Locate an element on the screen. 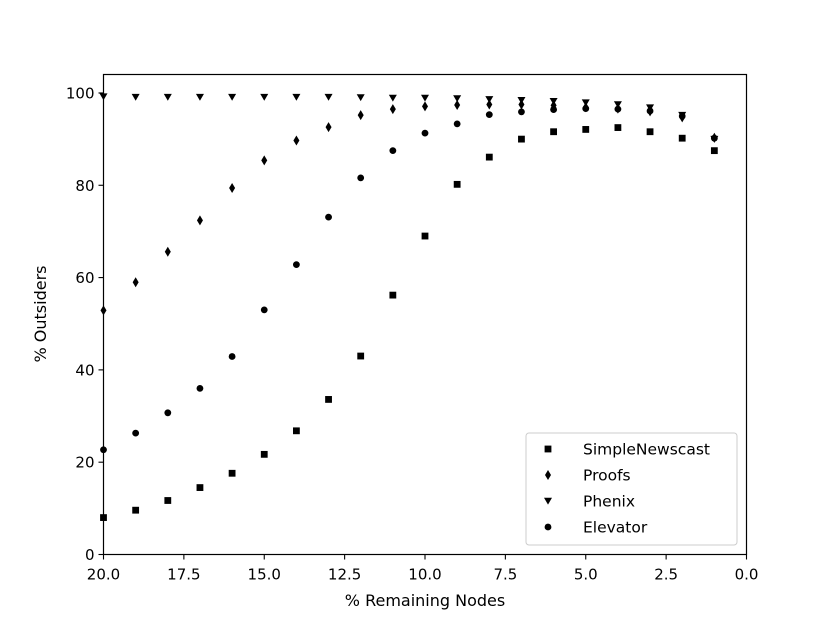 Image resolution: width=830 pixels, height=623 pixels. x-axis-label: % Remaining Nodes is located at coordinates (425, 600).